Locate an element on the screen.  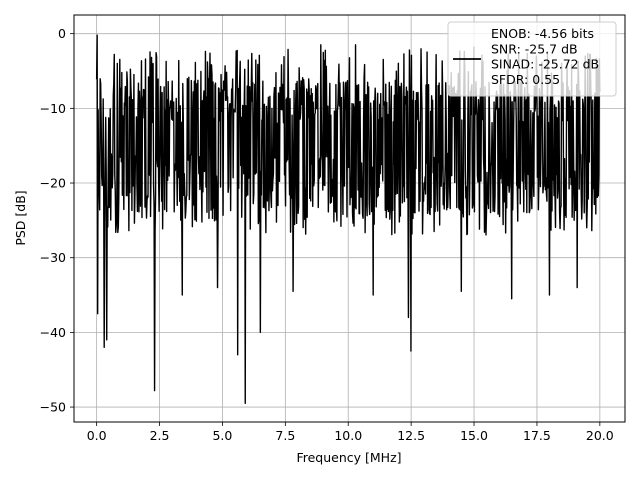
x-tick-label: 17.5 is located at coordinates (537, 435).